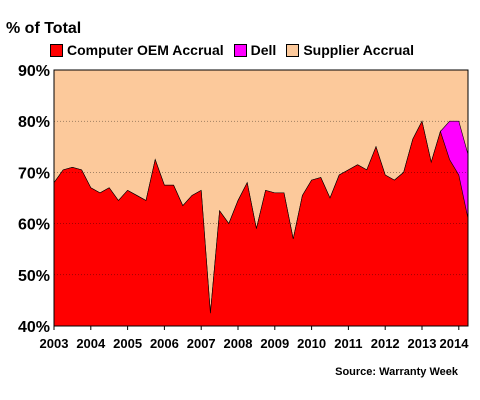 Image resolution: width=480 pixels, height=400 pixels. What do you see at coordinates (34, 122) in the screenshot?
I see `y-tick-label: 80%` at bounding box center [34, 122].